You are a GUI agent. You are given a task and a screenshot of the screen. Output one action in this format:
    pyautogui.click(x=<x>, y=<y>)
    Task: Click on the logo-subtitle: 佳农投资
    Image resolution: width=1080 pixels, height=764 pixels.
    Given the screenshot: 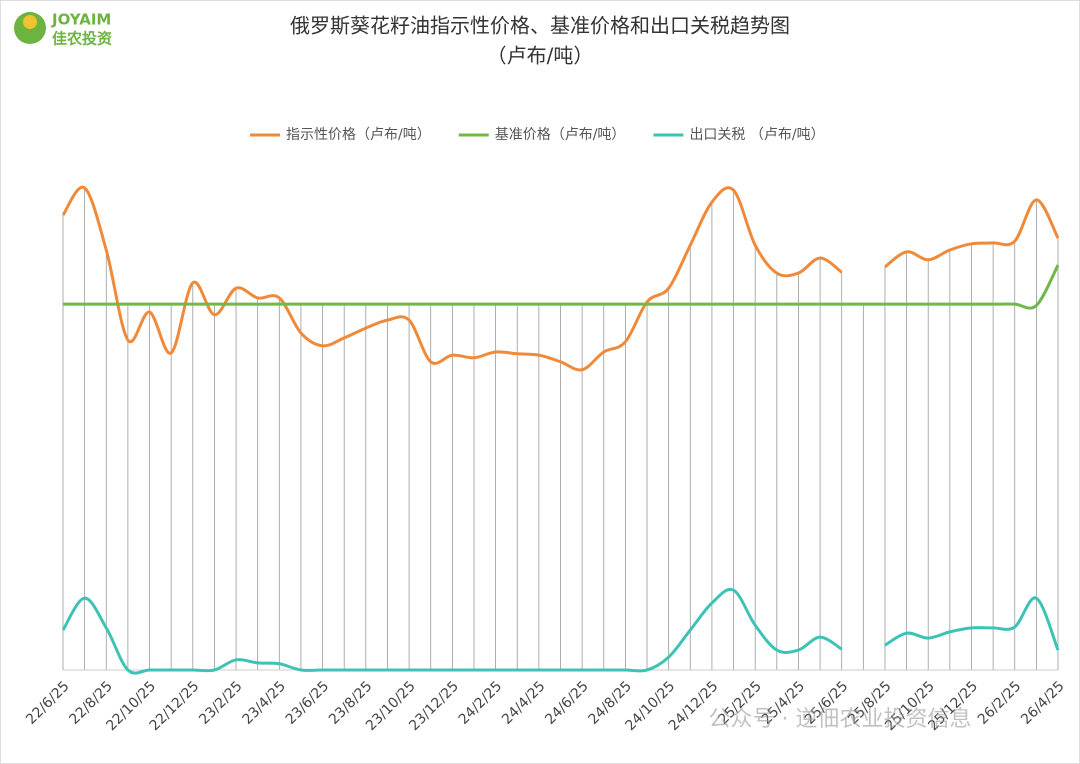 What is the action you would take?
    pyautogui.click(x=82, y=39)
    